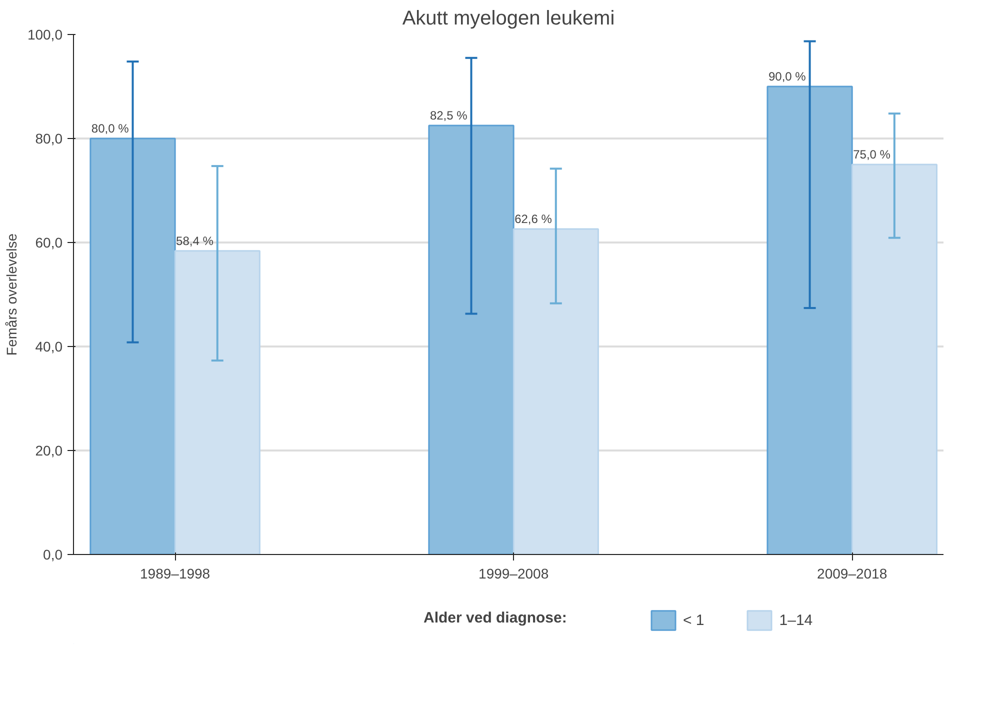 The height and width of the screenshot is (703, 991). I want to click on y-tick-label: 60,0, so click(49, 242).